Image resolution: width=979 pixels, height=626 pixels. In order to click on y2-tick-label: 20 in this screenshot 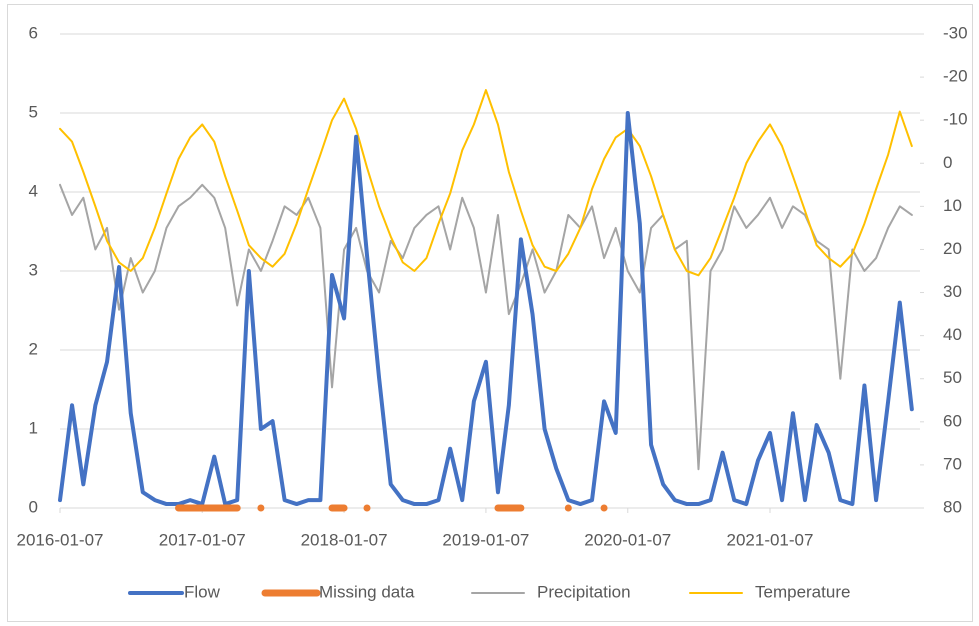, I will do `click(952, 248)`.